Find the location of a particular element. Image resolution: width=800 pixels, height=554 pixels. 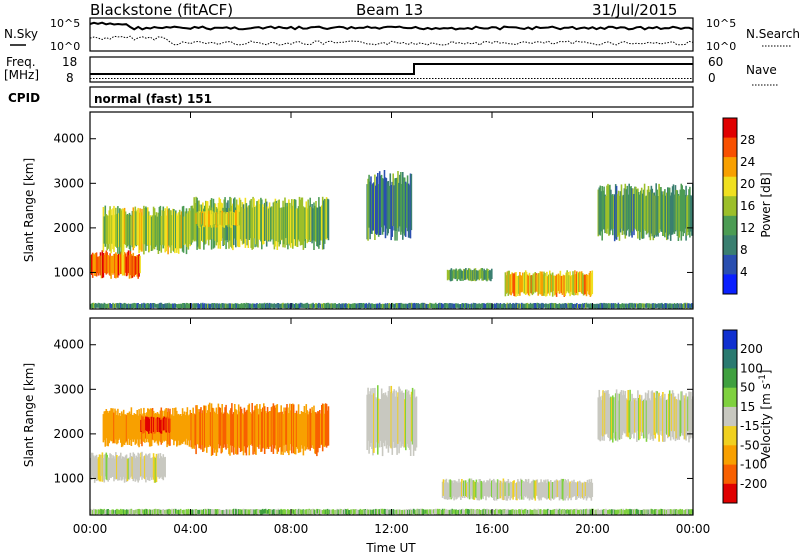

nsky-label: N.Sky is located at coordinates (21, 34).